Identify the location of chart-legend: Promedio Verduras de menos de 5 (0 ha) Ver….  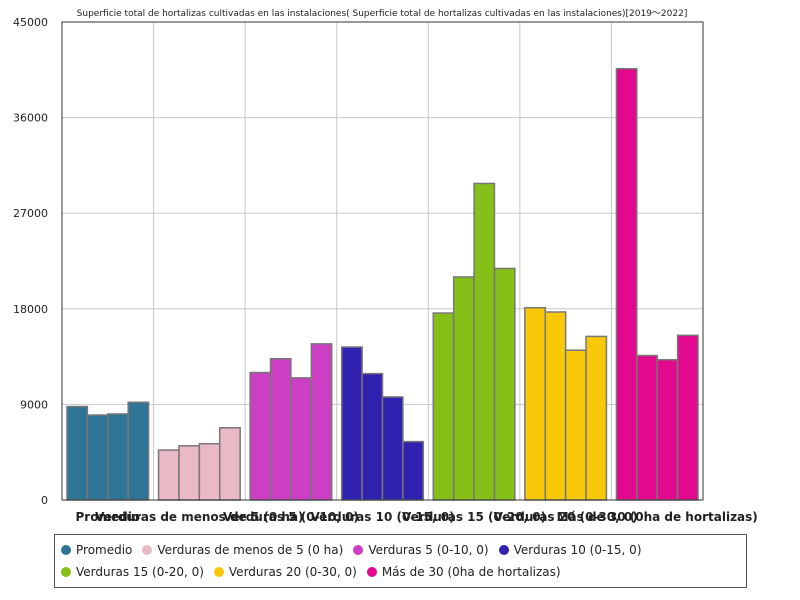
(400, 561).